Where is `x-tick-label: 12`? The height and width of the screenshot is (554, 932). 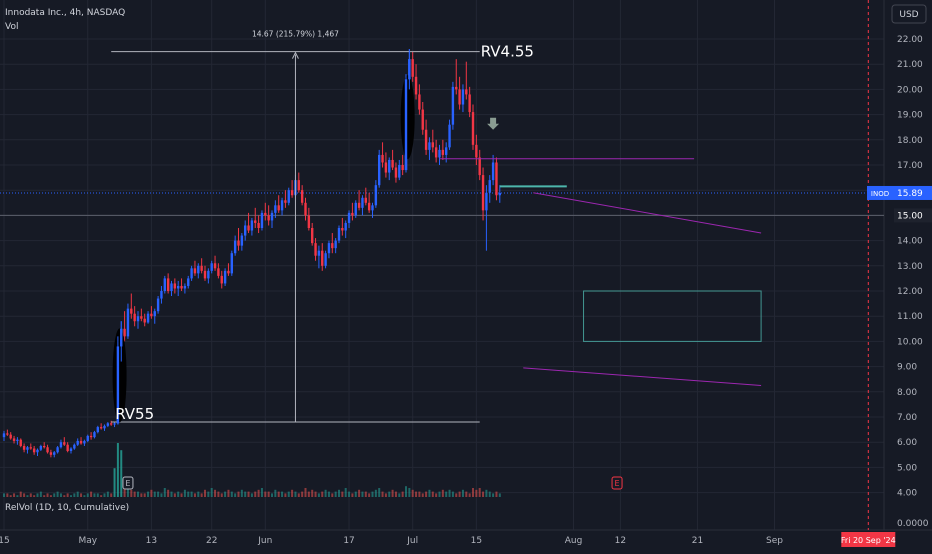
x-tick-label: 12 is located at coordinates (620, 541).